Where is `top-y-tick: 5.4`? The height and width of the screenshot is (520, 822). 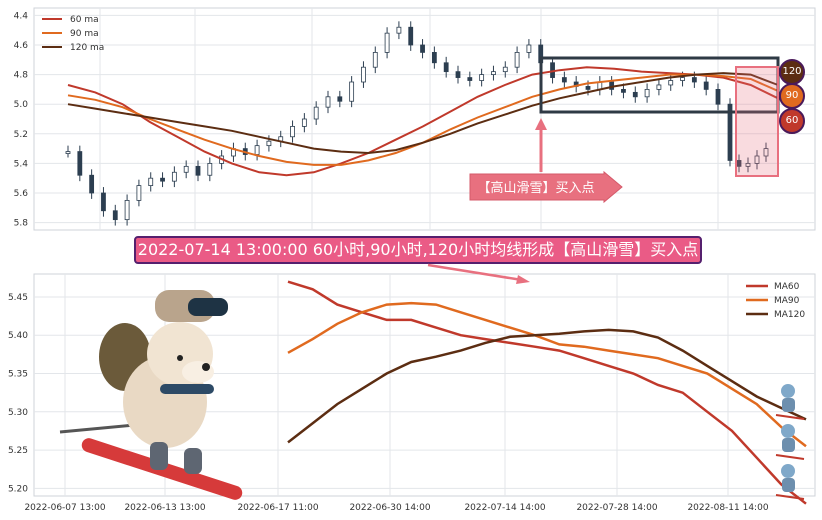
top-y-tick: 5.4 is located at coordinates (21, 164).